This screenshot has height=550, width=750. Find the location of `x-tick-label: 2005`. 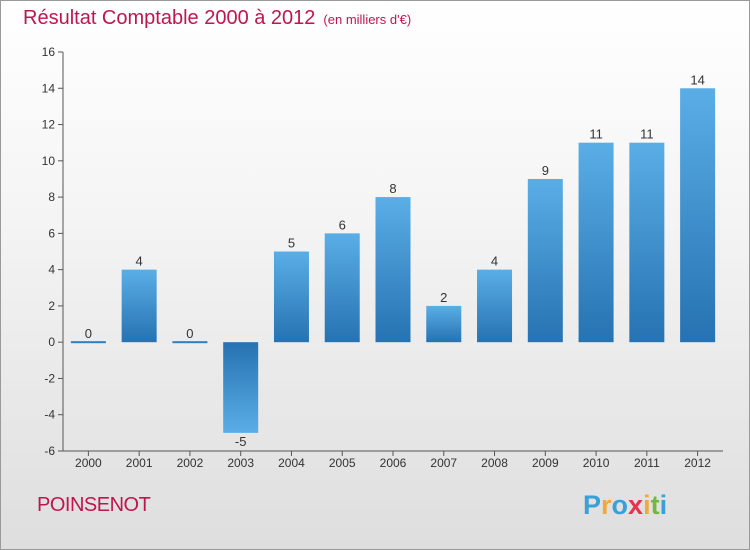

x-tick-label: 2005 is located at coordinates (342, 463).